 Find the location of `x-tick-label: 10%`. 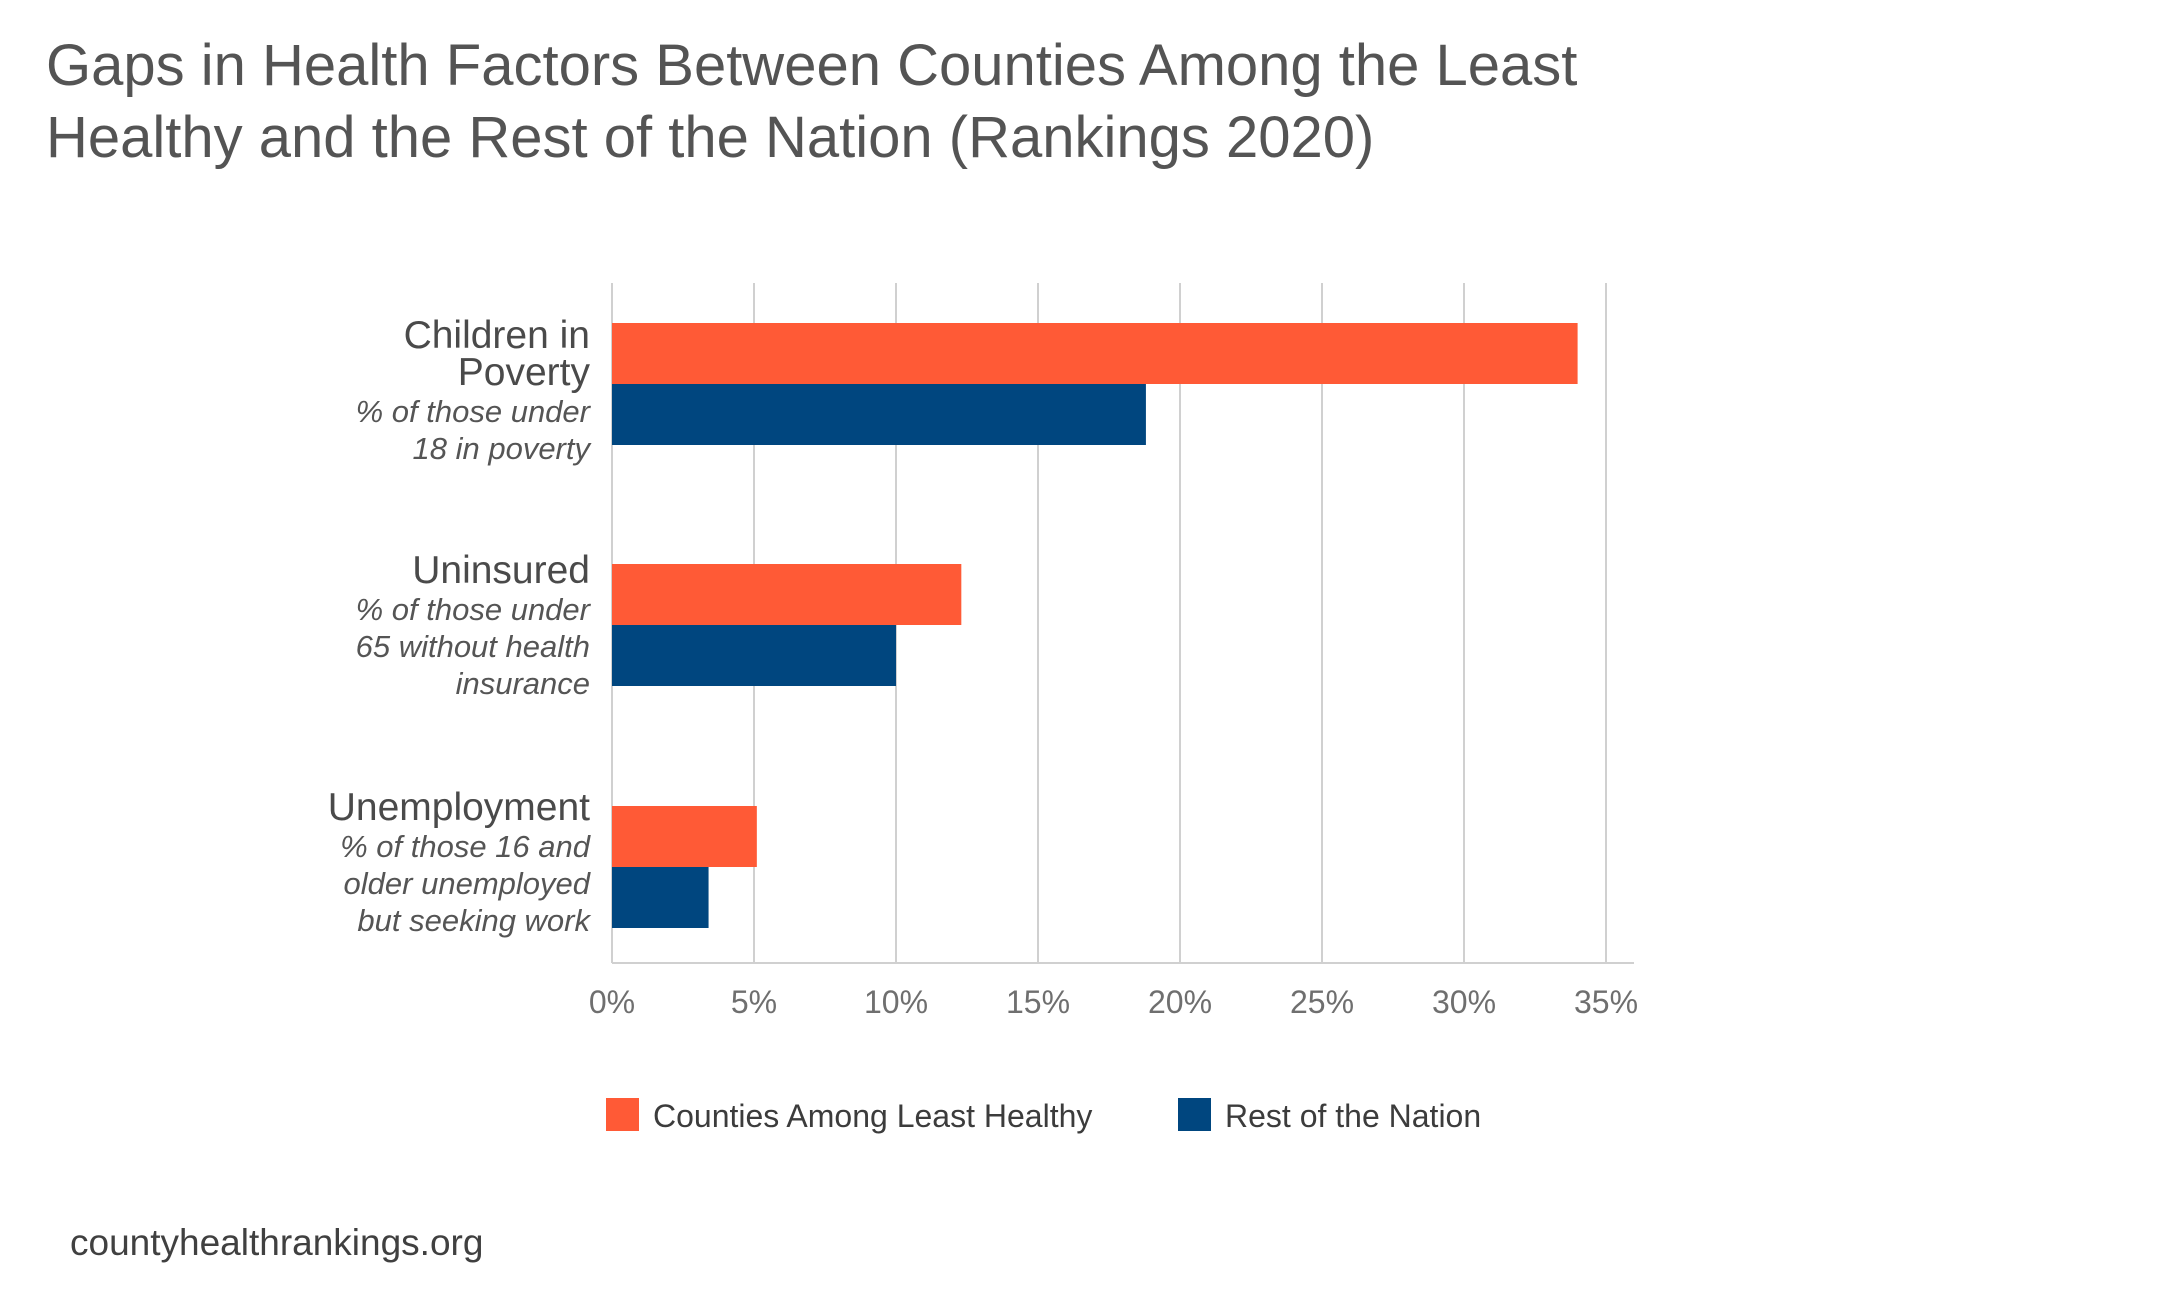

x-tick-label: 10% is located at coordinates (896, 1002).